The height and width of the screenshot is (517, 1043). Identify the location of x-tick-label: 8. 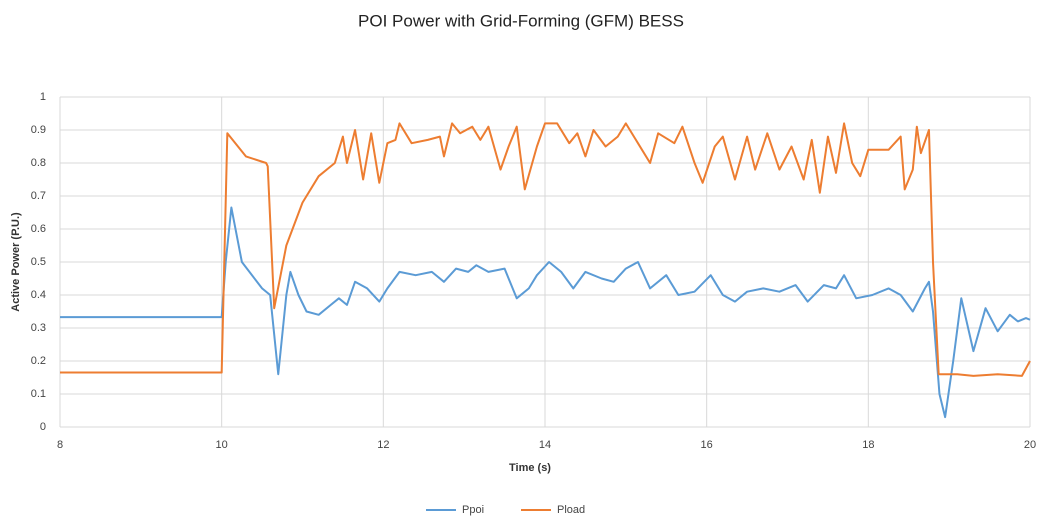
(60, 445).